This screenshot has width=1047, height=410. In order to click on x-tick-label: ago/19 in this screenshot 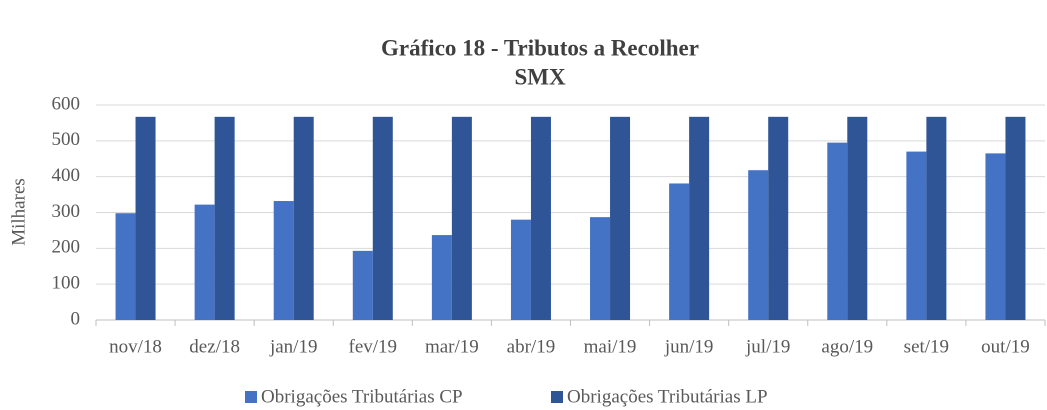, I will do `click(847, 346)`.